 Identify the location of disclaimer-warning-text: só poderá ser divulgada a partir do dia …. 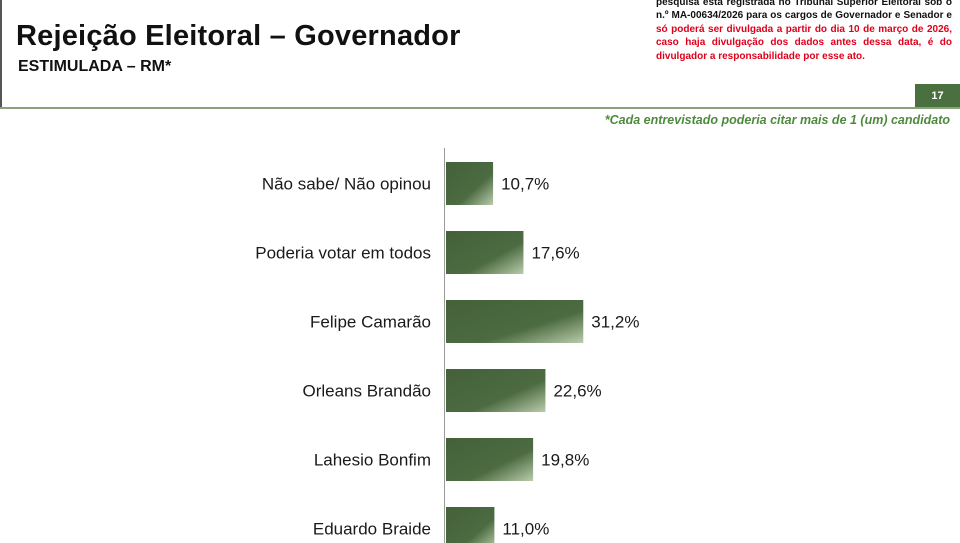
(804, 42).